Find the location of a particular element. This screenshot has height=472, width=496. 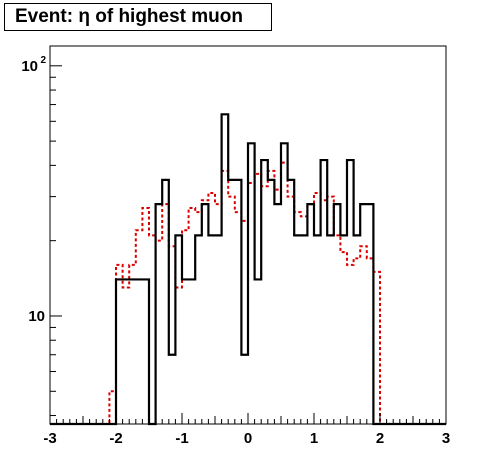

x-tick-label: 3 is located at coordinates (446, 438).